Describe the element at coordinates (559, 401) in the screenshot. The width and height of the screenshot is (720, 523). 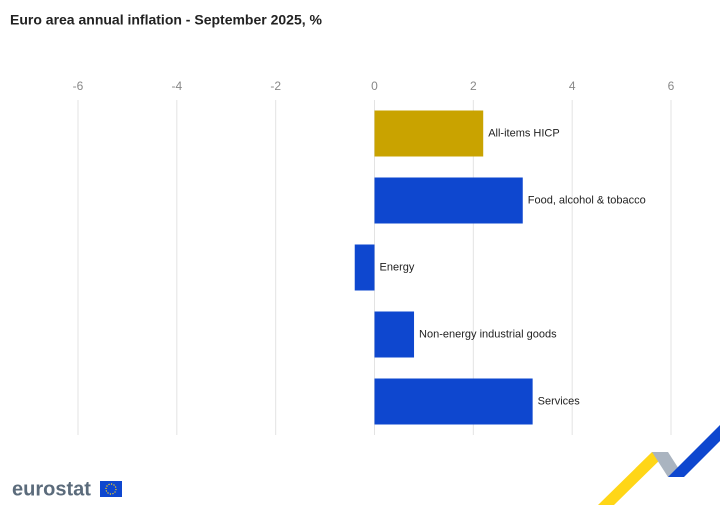
I see `bar-label: Services` at that location.